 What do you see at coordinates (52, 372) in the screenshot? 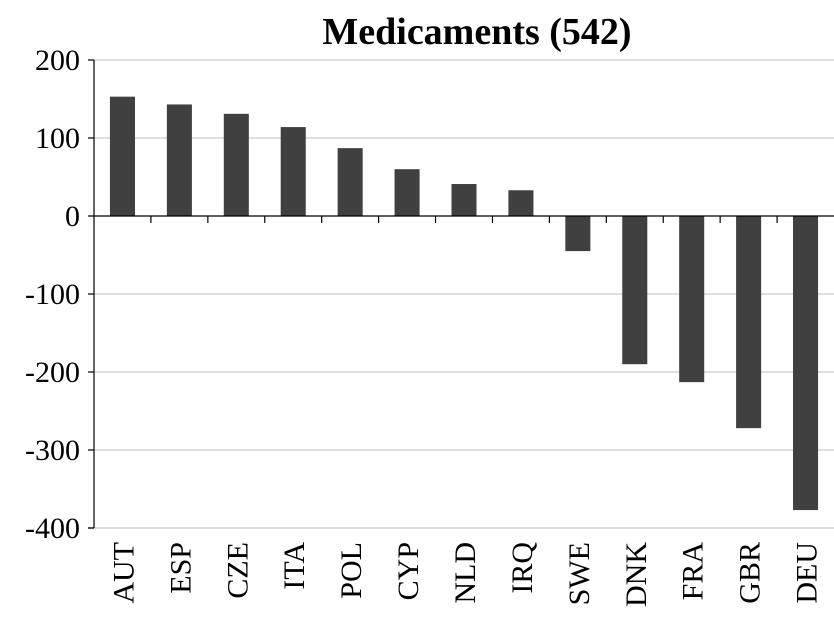
I see `y-tick-label: -200` at bounding box center [52, 372].